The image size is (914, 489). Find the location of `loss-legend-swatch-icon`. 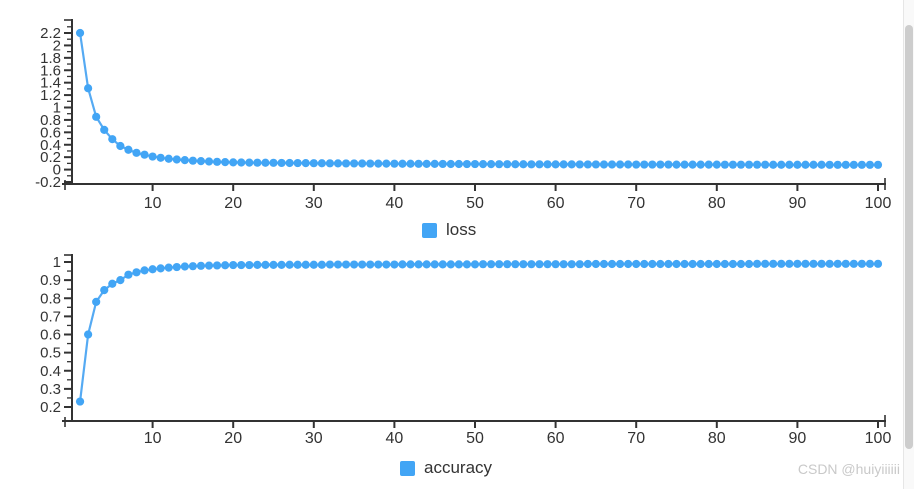

loss-legend-swatch-icon is located at coordinates (429, 230).